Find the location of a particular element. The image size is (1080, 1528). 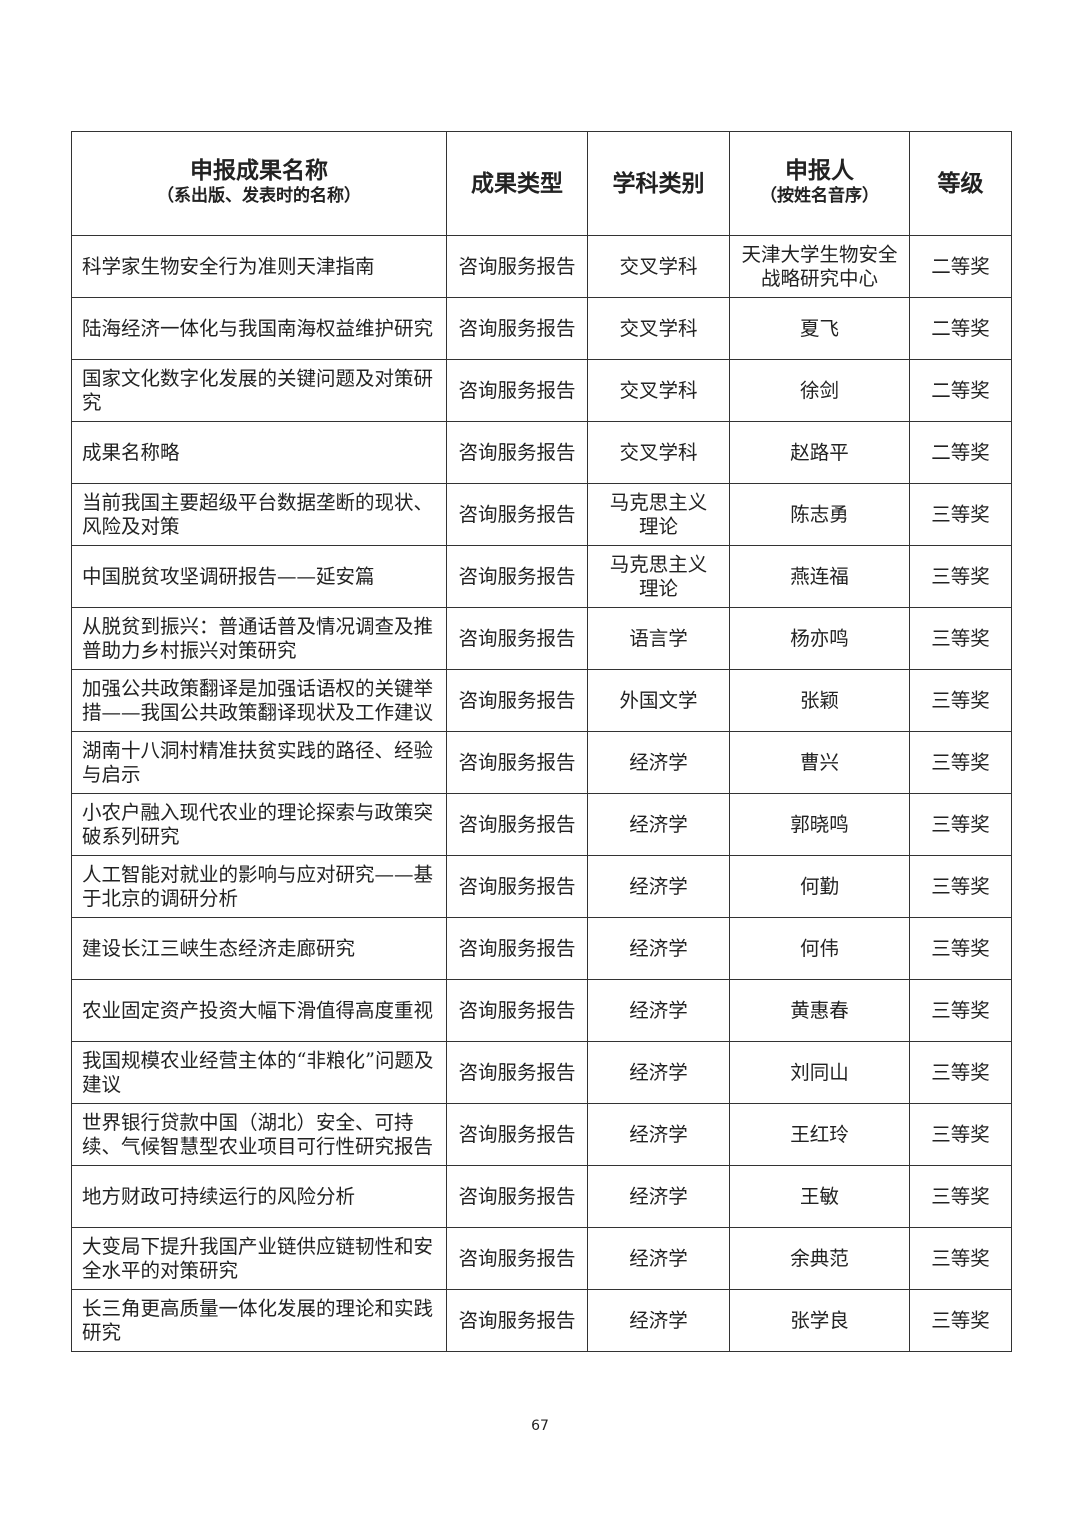

table-cell: 何伟 is located at coordinates (819, 948).